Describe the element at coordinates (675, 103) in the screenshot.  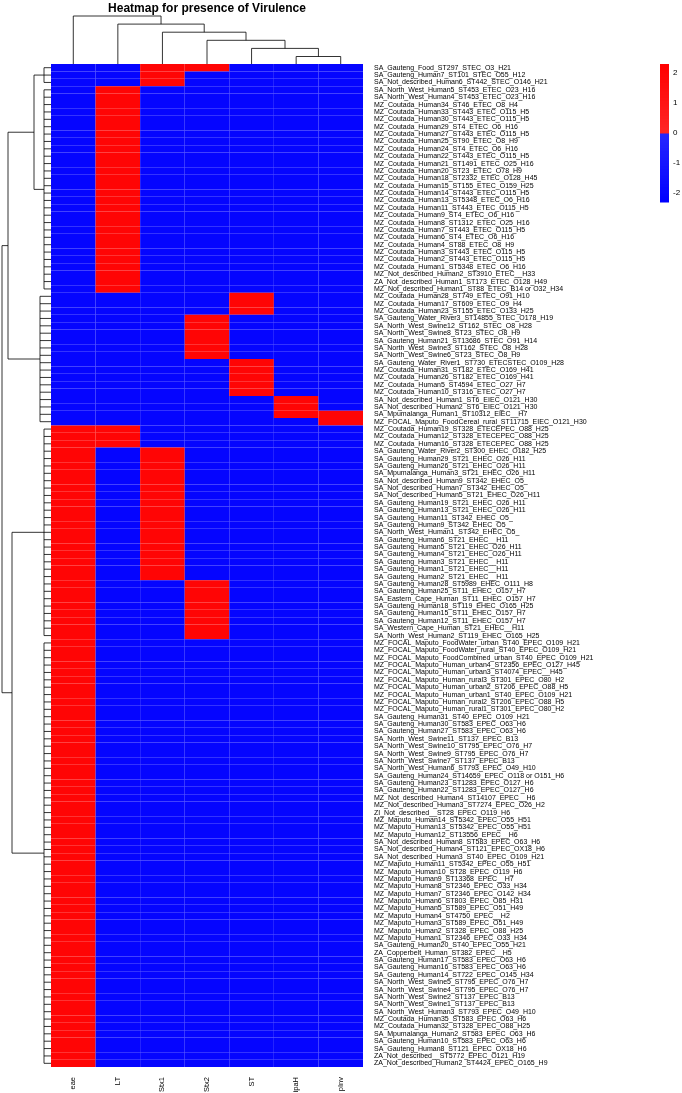
I see `color-bar-label: 1` at that location.